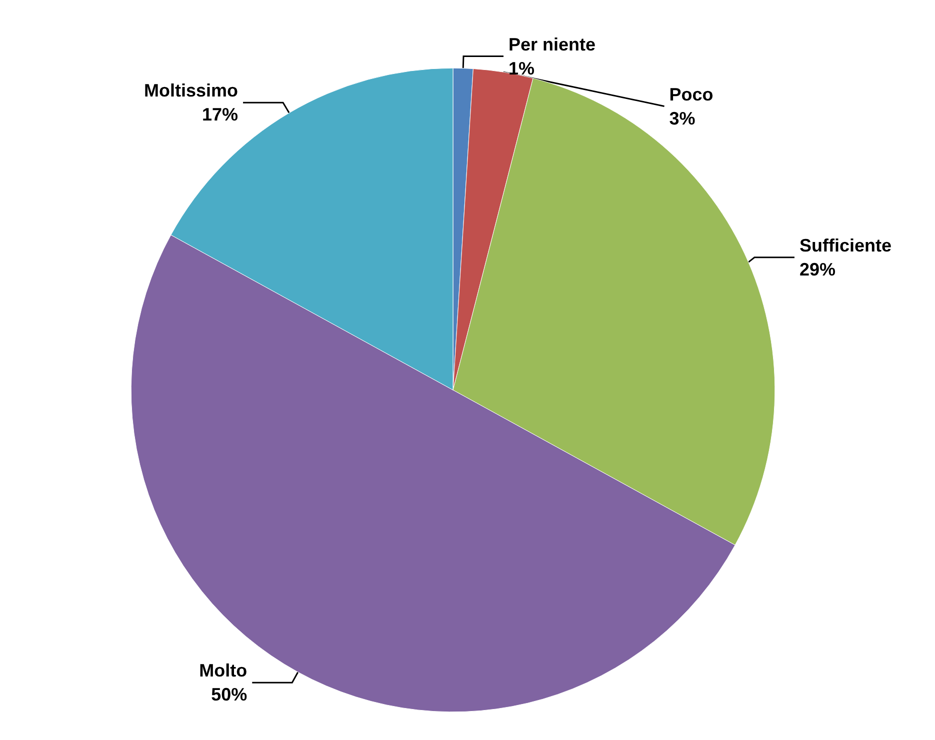 The image size is (935, 740). I want to click on data-label: 29%, so click(817, 269).